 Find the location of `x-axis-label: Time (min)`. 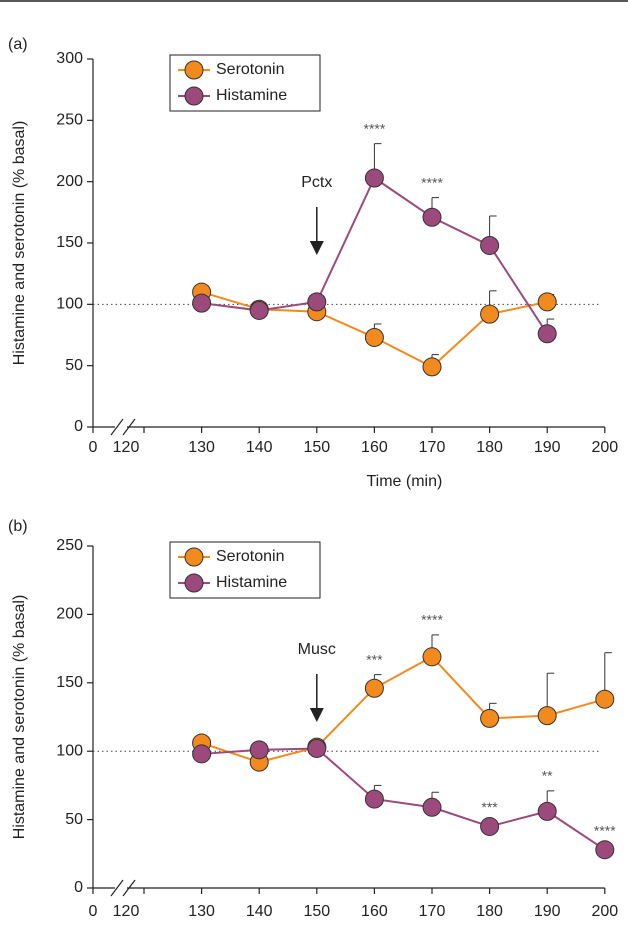

x-axis-label: Time (min) is located at coordinates (404, 481).